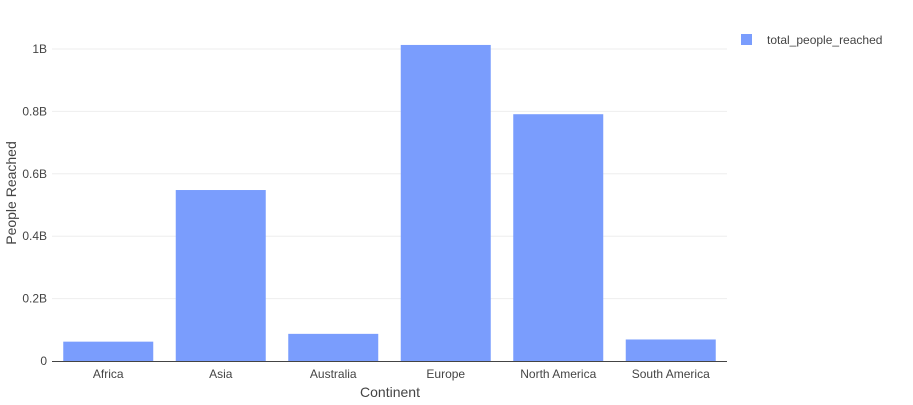  Describe the element at coordinates (221, 374) in the screenshot. I see `x-tick-label: Asia` at that location.